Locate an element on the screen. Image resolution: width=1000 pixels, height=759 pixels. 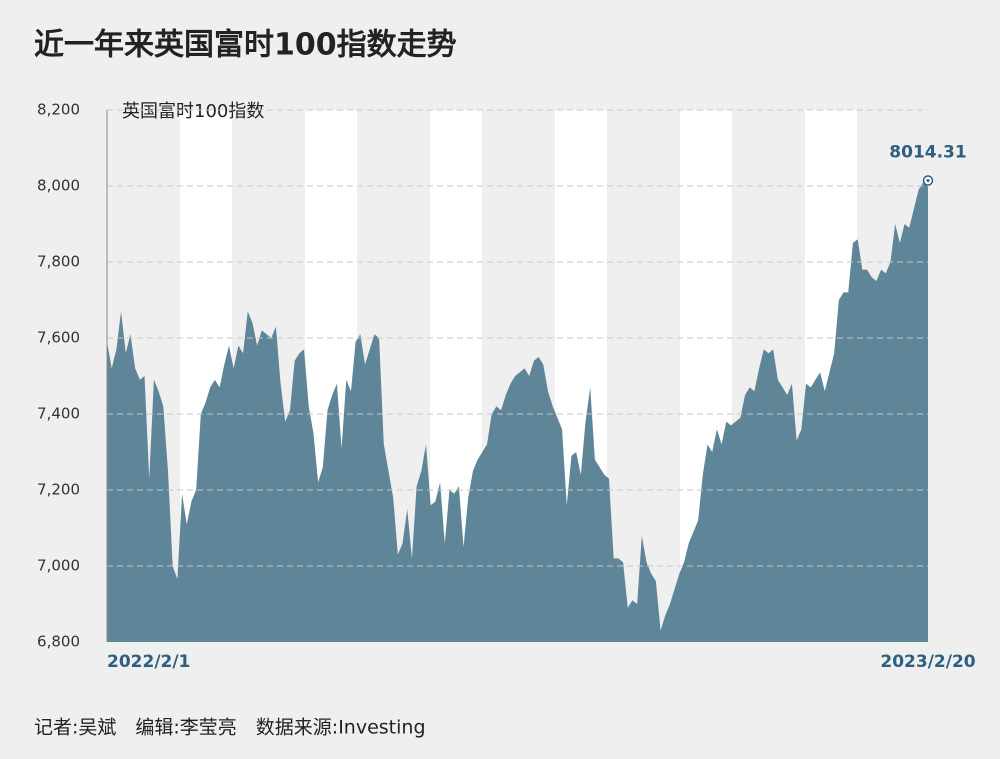
y-tick-label: 8,200 is located at coordinates (58, 110).